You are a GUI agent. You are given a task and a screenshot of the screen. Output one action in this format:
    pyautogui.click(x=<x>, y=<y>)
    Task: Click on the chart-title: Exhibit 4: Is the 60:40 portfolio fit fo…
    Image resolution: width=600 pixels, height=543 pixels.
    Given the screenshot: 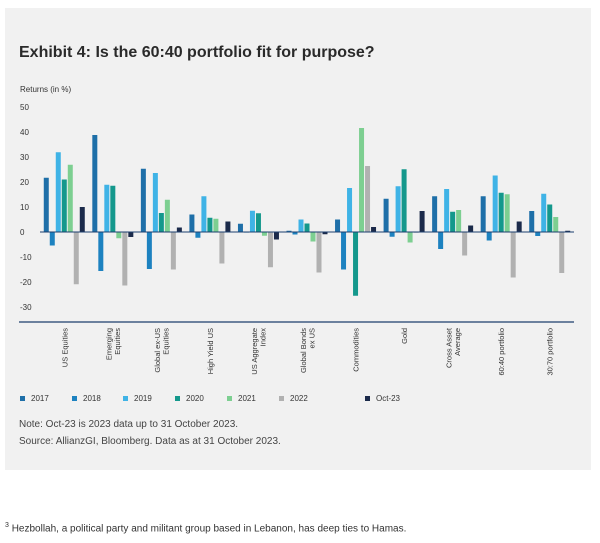 What is the action you would take?
    pyautogui.click(x=197, y=52)
    